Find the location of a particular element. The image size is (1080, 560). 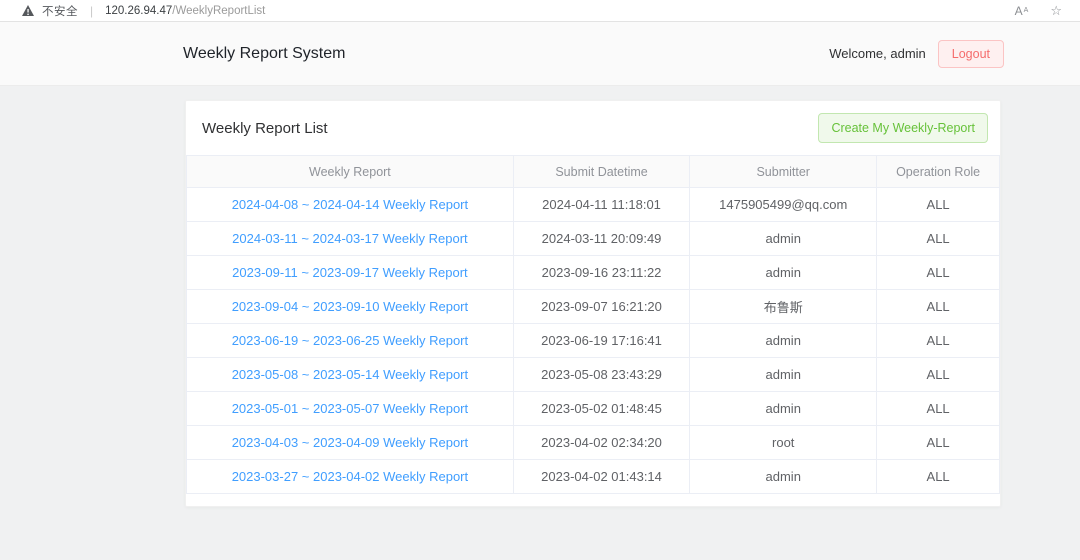

report-link: 2024-04-08 ~ 2024-04-14 Weekly Report is located at coordinates (350, 204).